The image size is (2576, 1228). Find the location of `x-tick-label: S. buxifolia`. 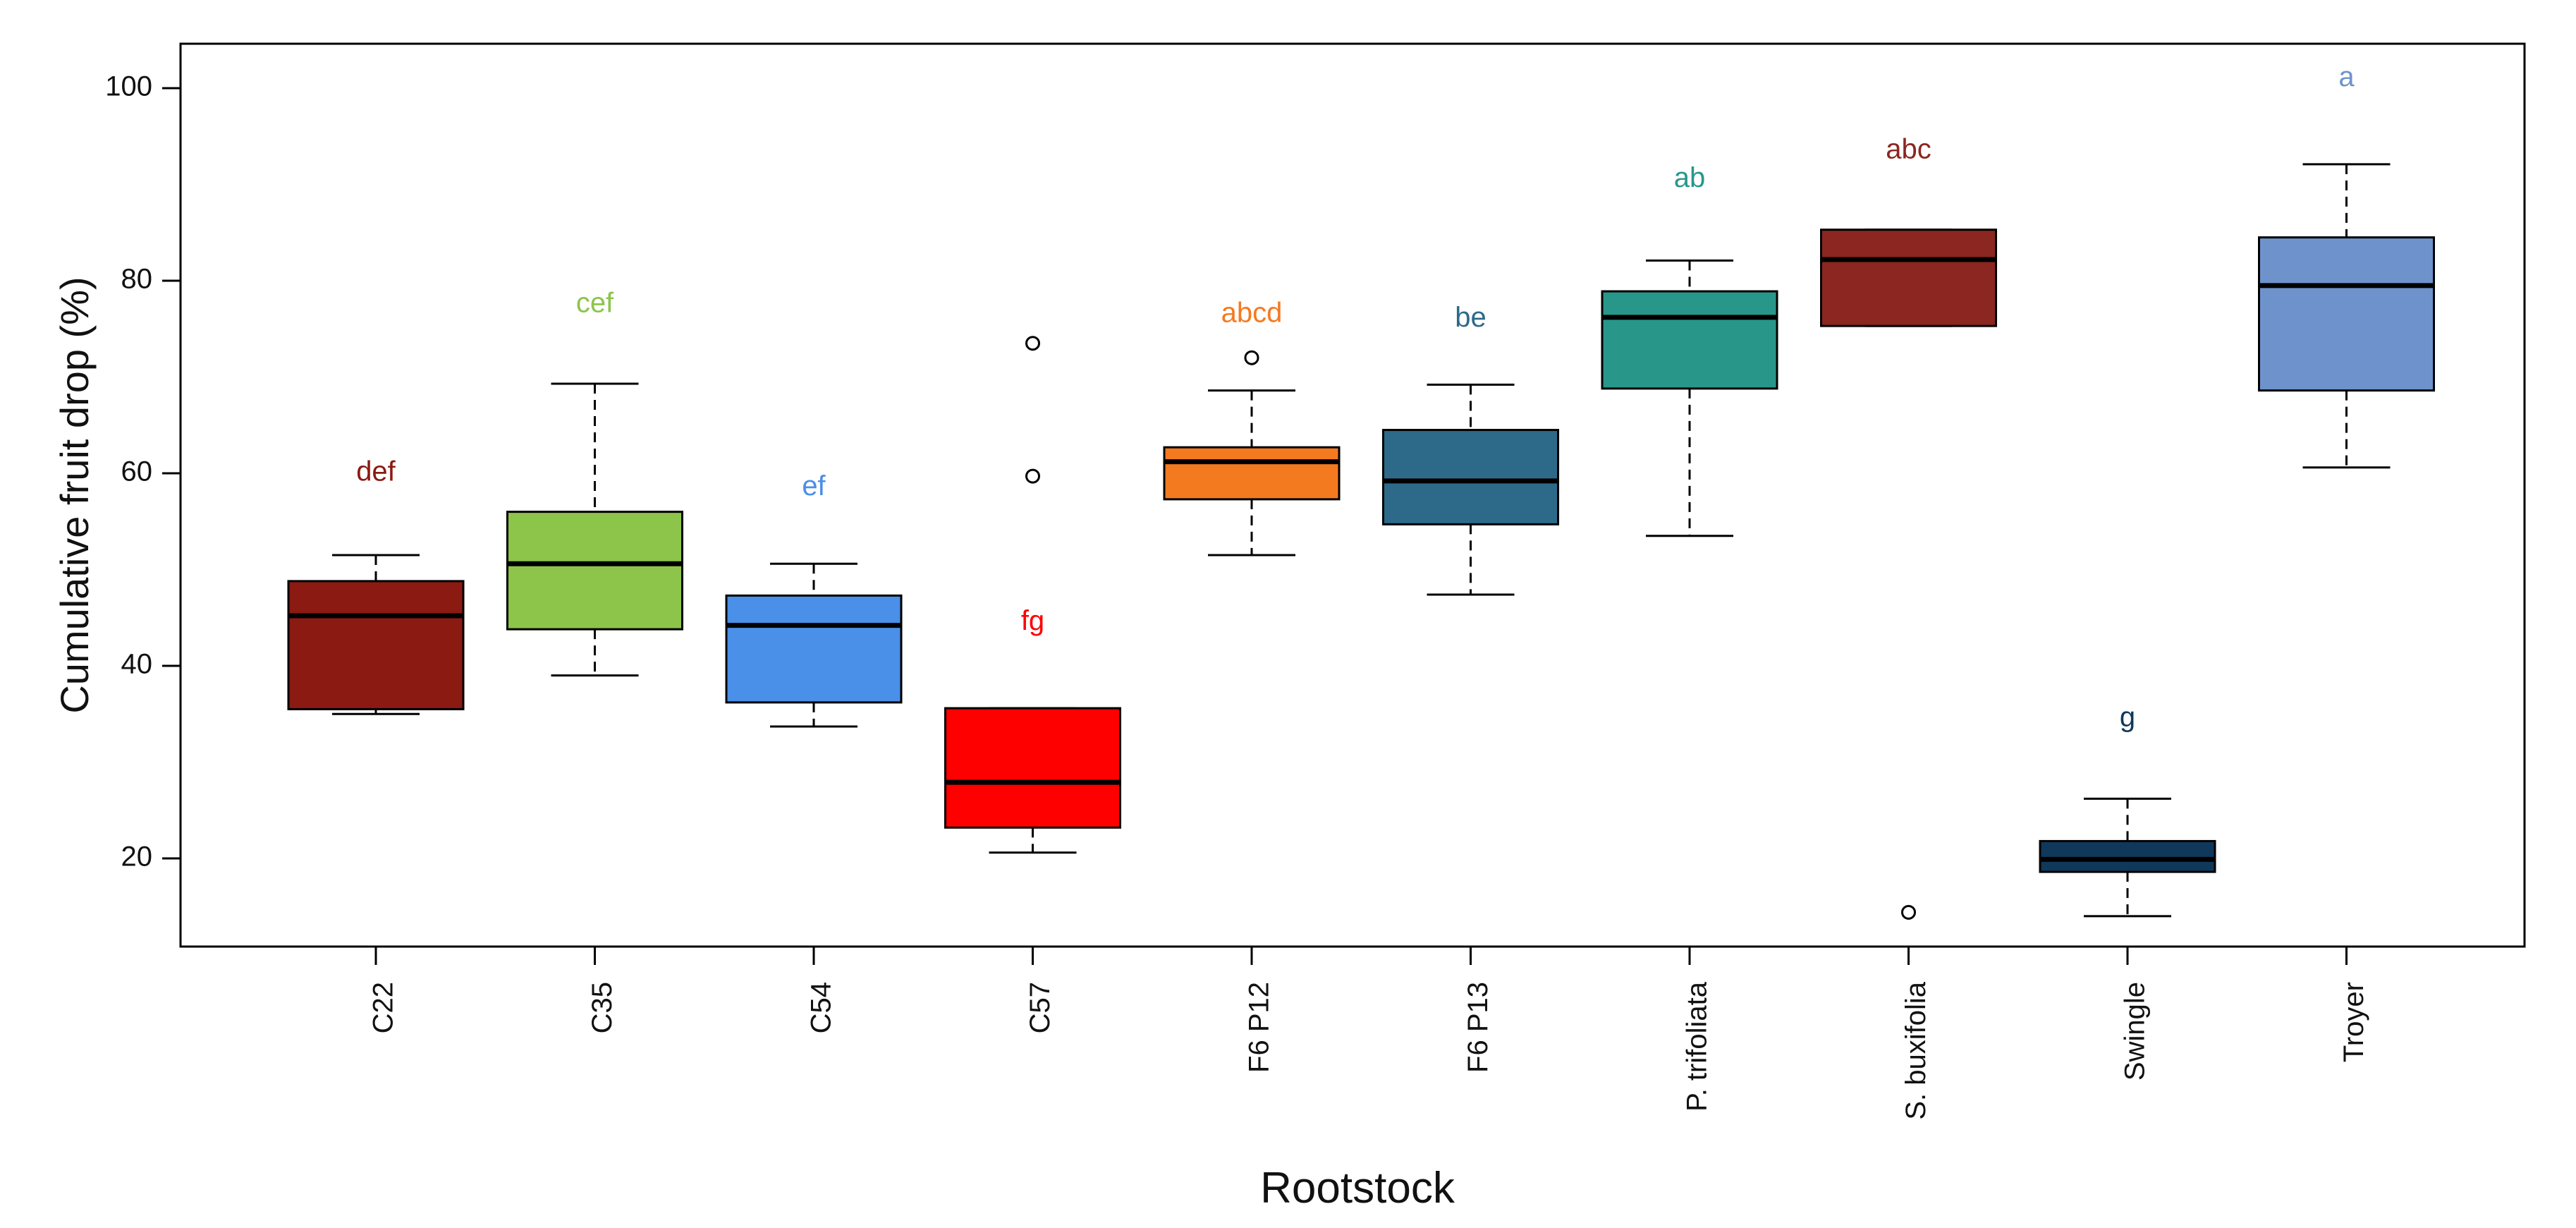

x-tick-label: S. buxifolia is located at coordinates (1915, 1050).